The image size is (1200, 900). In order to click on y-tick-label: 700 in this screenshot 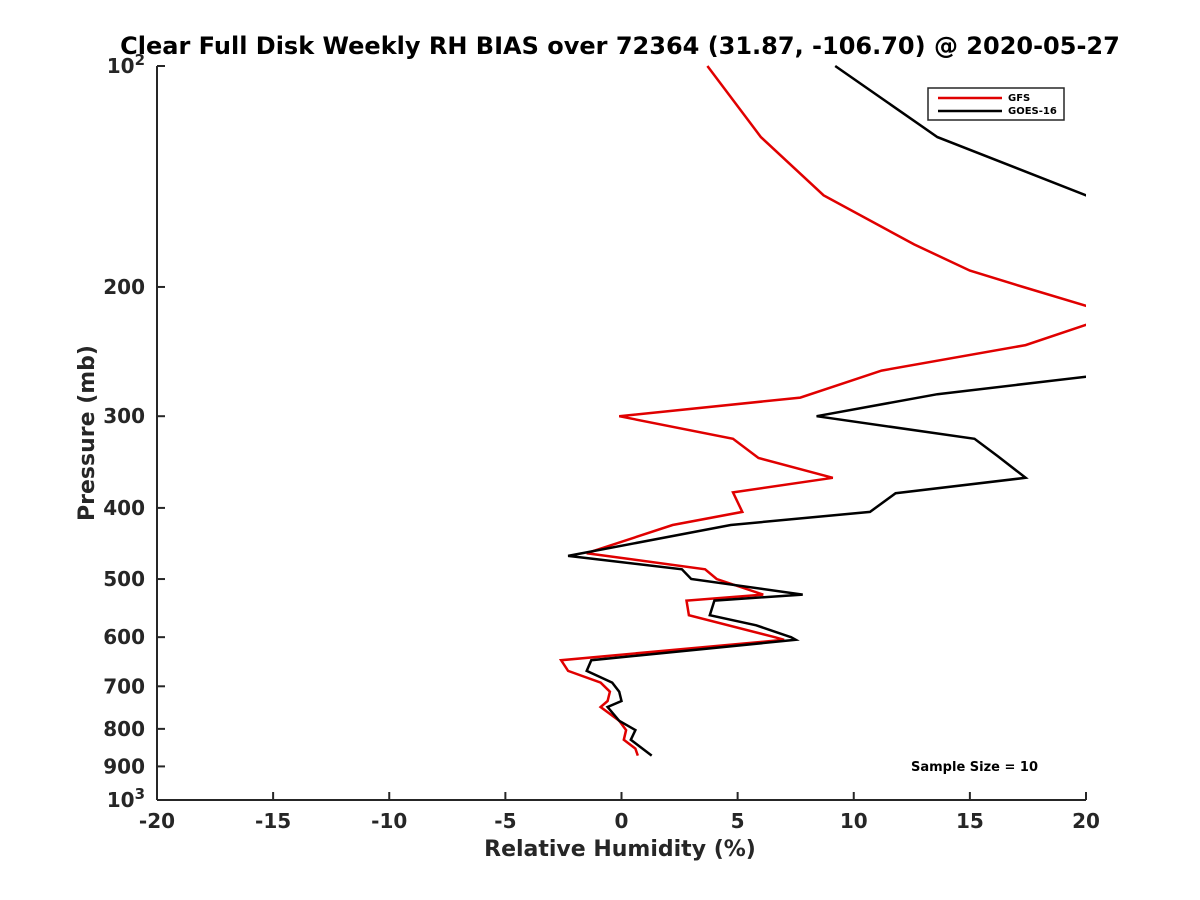, I will do `click(124, 686)`.